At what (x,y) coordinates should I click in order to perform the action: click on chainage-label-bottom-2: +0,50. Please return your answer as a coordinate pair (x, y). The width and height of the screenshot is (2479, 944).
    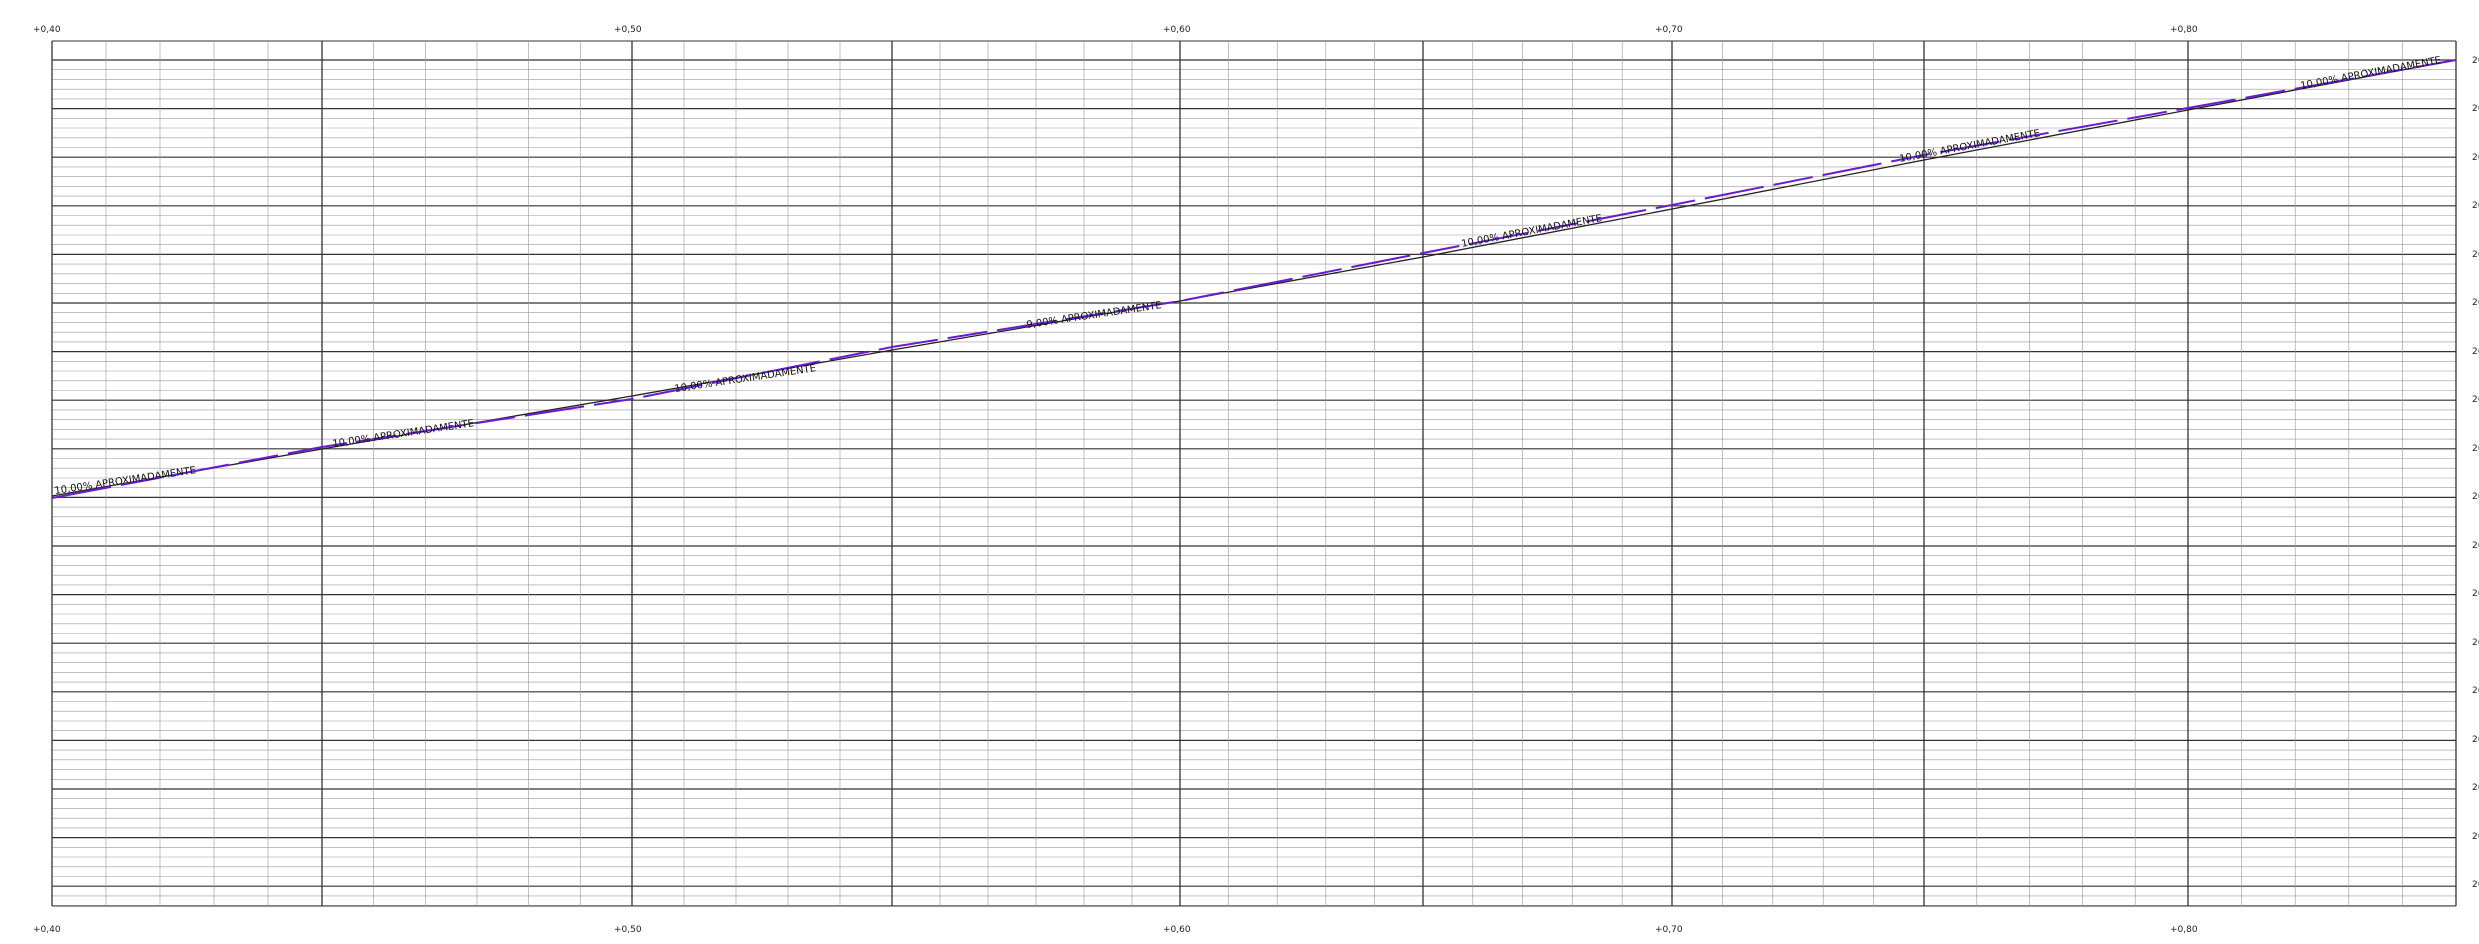
    Looking at the image, I should click on (628, 930).